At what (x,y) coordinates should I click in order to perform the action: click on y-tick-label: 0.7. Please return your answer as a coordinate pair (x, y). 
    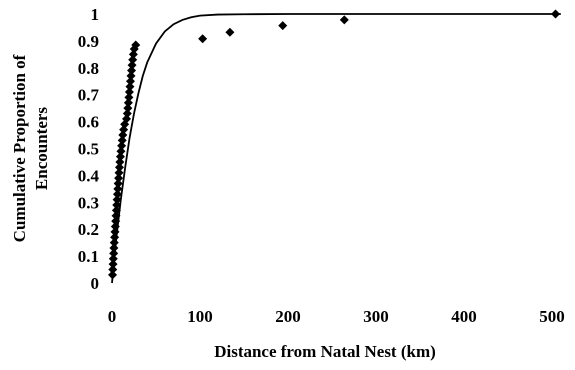
    Looking at the image, I should click on (89, 95).